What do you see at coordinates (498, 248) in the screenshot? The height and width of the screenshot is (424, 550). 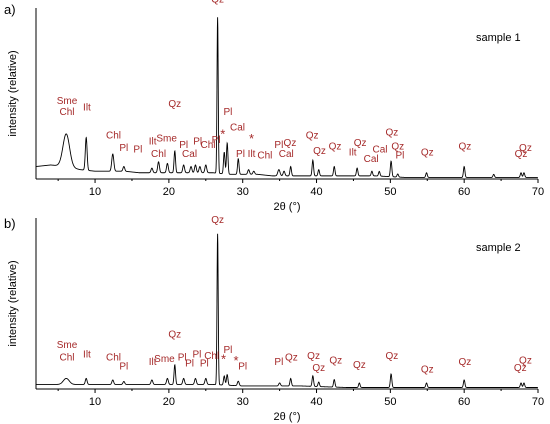 I see `sample-label: sample 2` at bounding box center [498, 248].